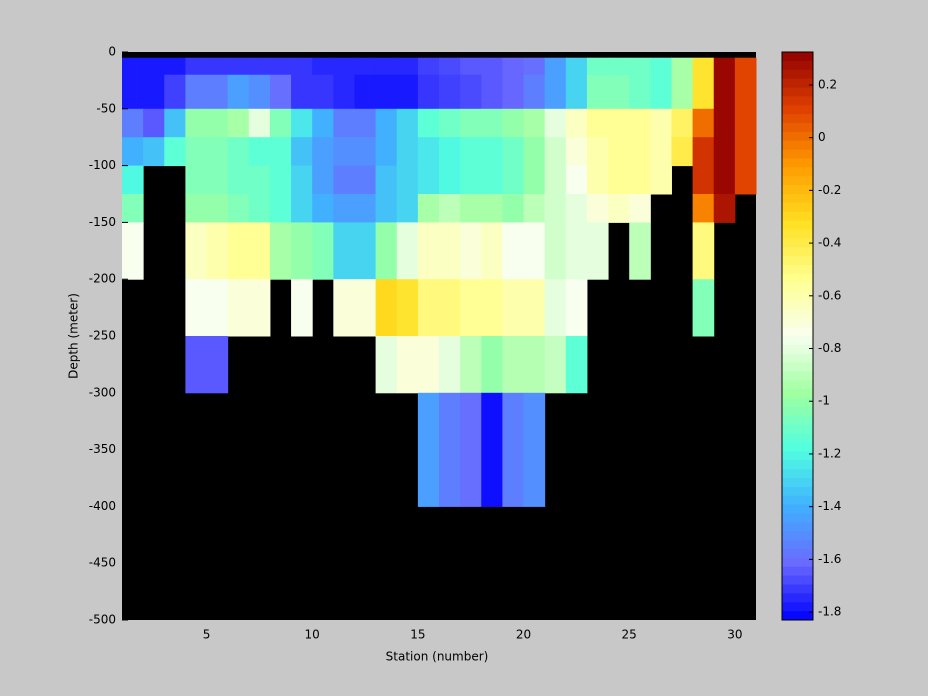 Image resolution: width=928 pixels, height=696 pixels. What do you see at coordinates (829, 612) in the screenshot?
I see `colorbar-tick-label: -1.8` at bounding box center [829, 612].